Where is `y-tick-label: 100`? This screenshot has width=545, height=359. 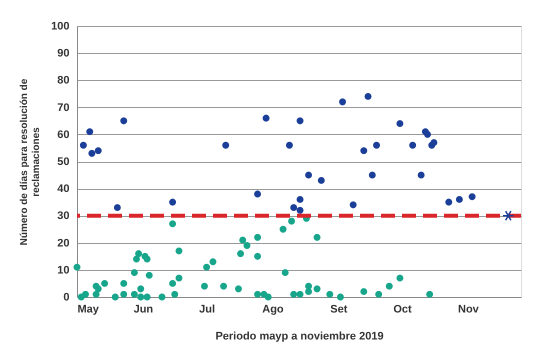
y-tick-label: 100 is located at coordinates (60, 26).